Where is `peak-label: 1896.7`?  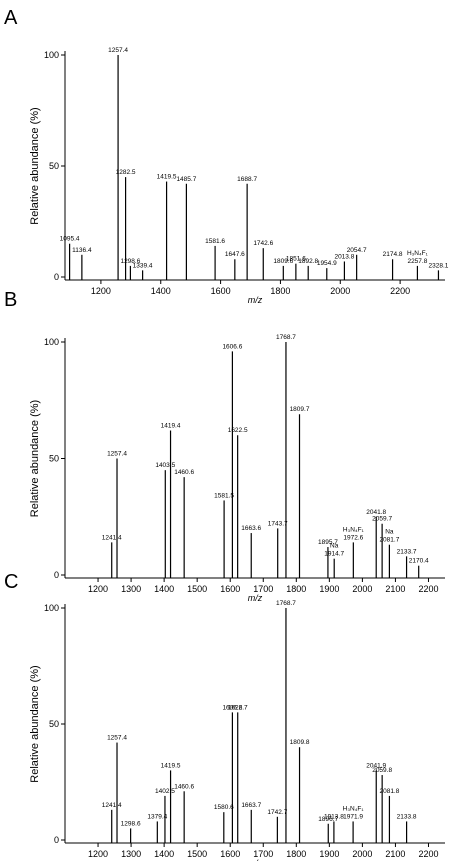 peak-label: 1896.7 is located at coordinates (328, 819).